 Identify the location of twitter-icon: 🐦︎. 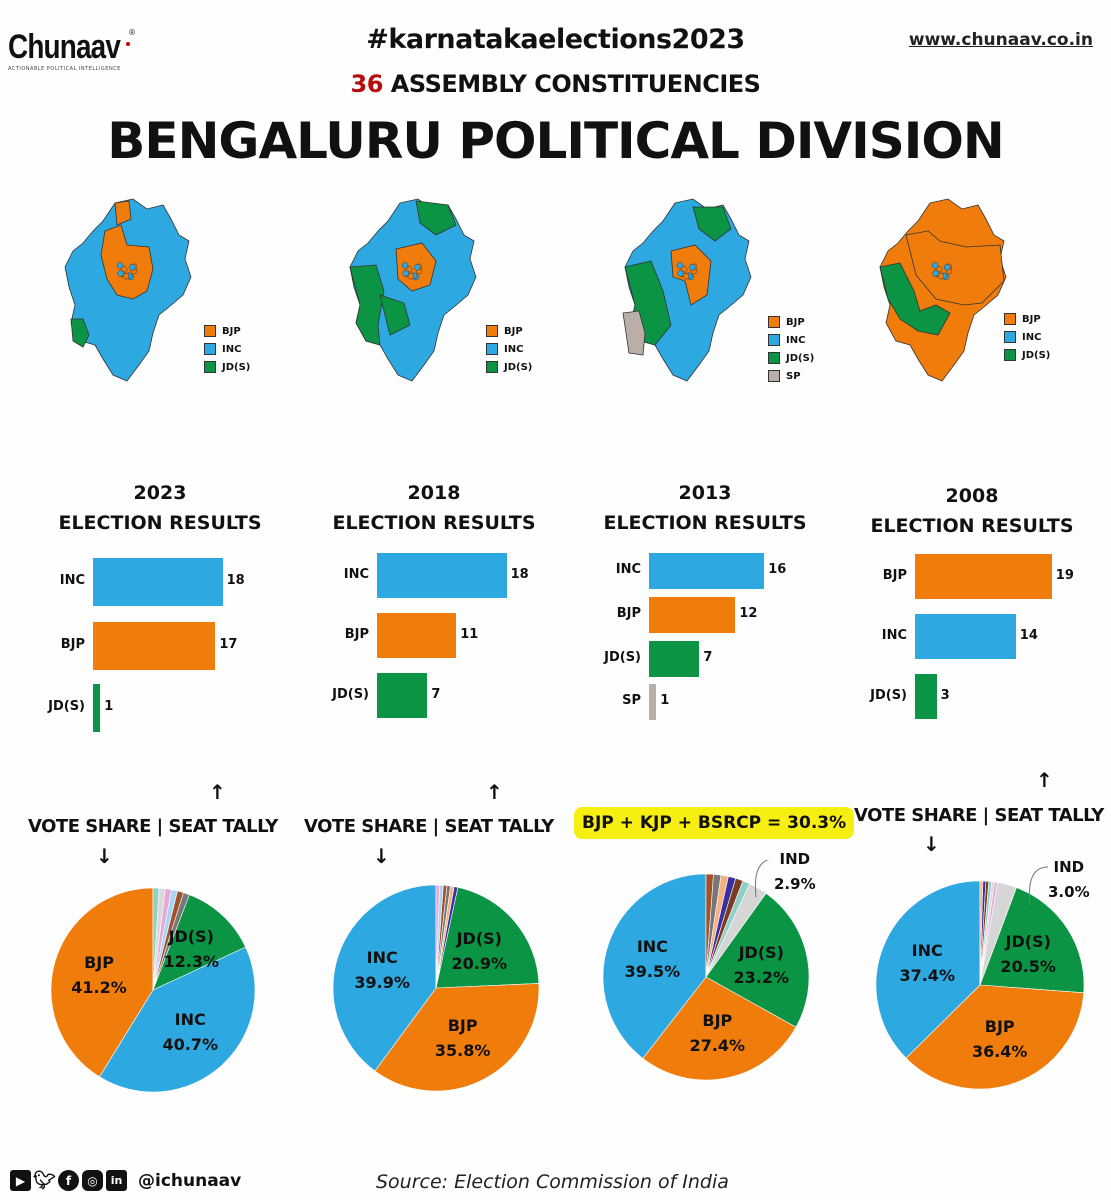
(44, 1180).